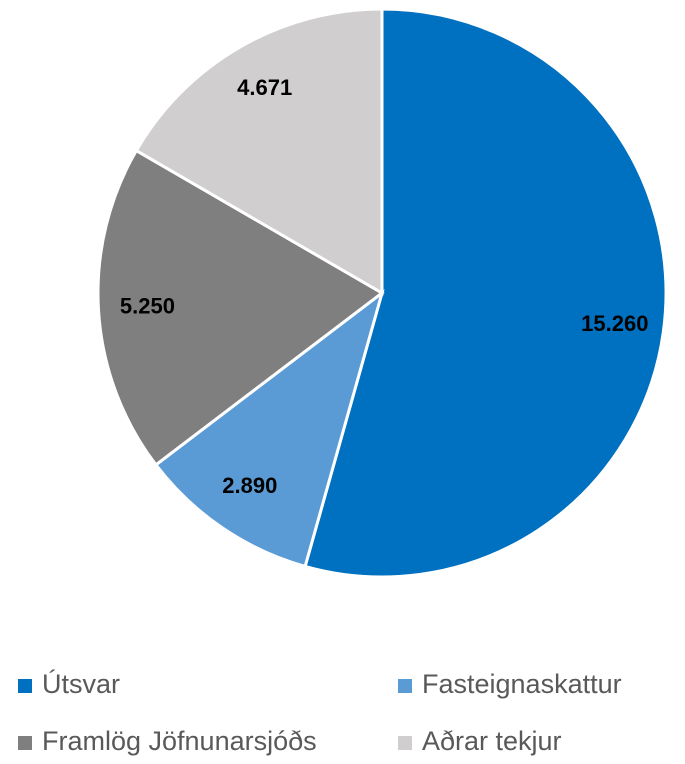 The image size is (685, 764). I want to click on legend-label: Framlög Jöfnunarsjóðs, so click(179, 741).